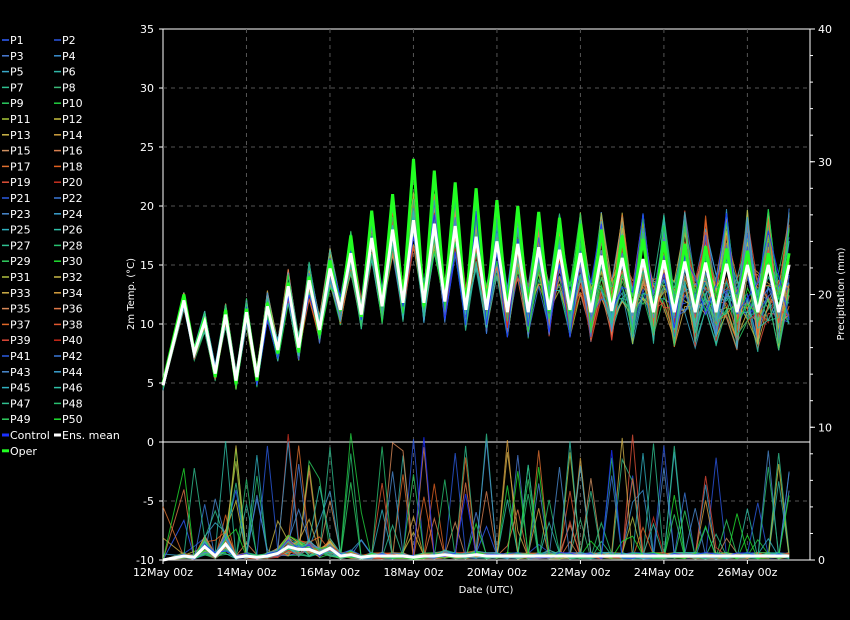 The height and width of the screenshot is (620, 850). Describe the element at coordinates (20, 293) in the screenshot. I see `legend-item: P33` at that location.